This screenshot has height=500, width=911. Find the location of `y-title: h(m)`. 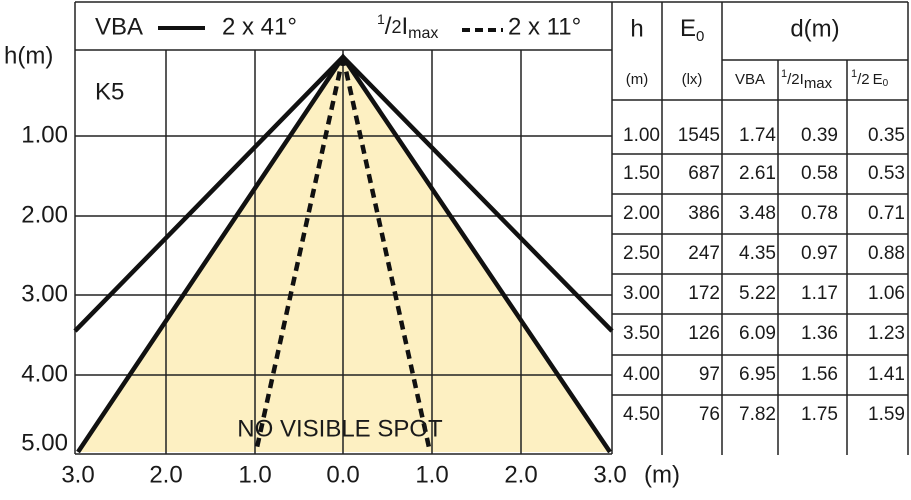

y-title: h(m) is located at coordinates (28, 55).